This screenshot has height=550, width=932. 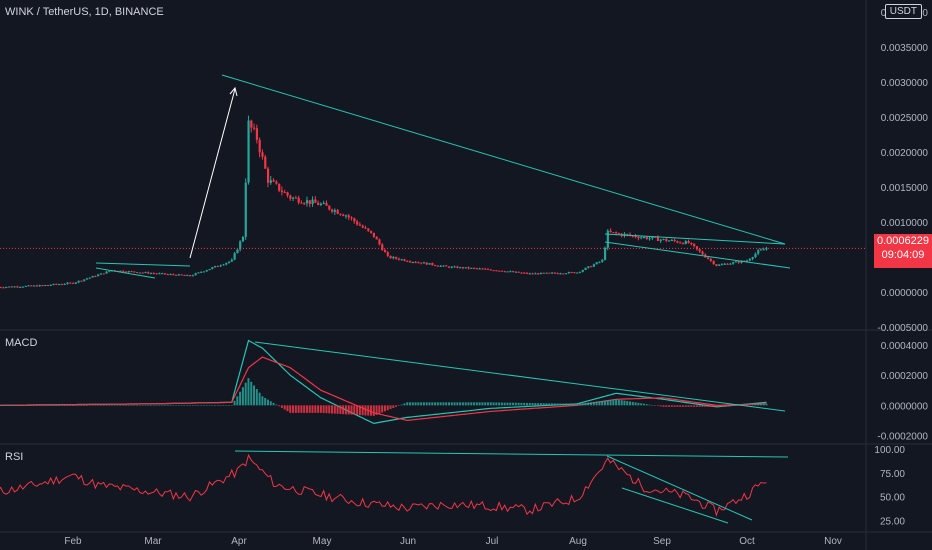 What do you see at coordinates (393, 382) in the screenshot?
I see `macd-plot` at bounding box center [393, 382].